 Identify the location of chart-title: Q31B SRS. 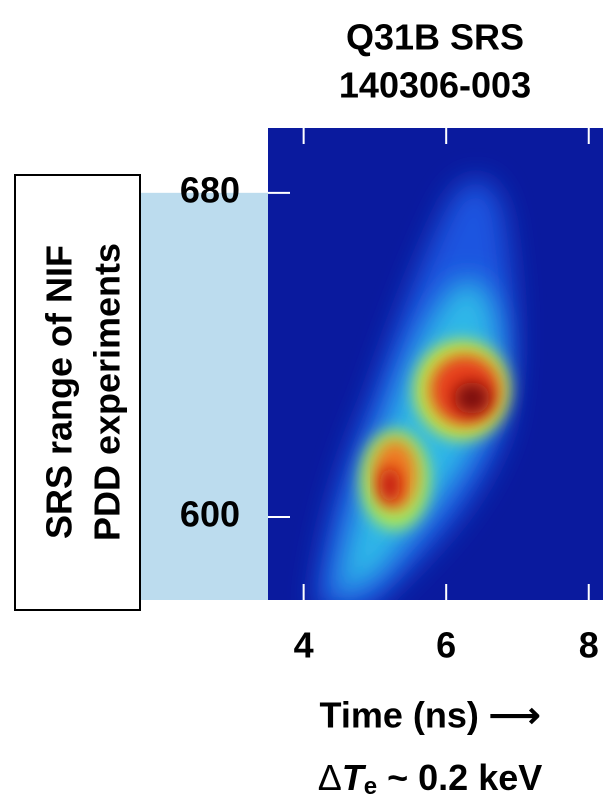
(435, 37).